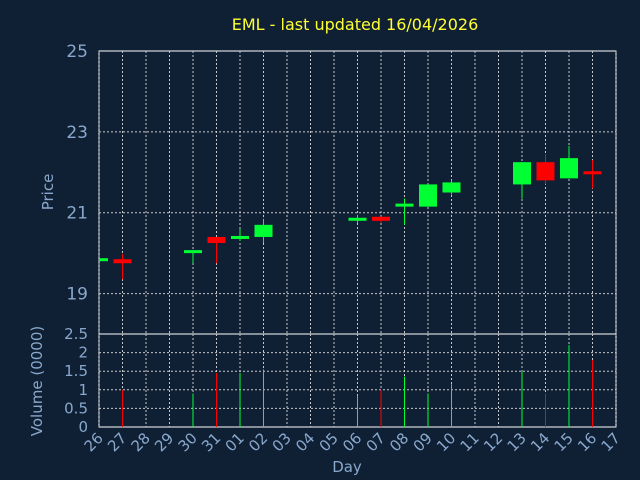  What do you see at coordinates (347, 467) in the screenshot?
I see `x-axis-label: Day` at bounding box center [347, 467].